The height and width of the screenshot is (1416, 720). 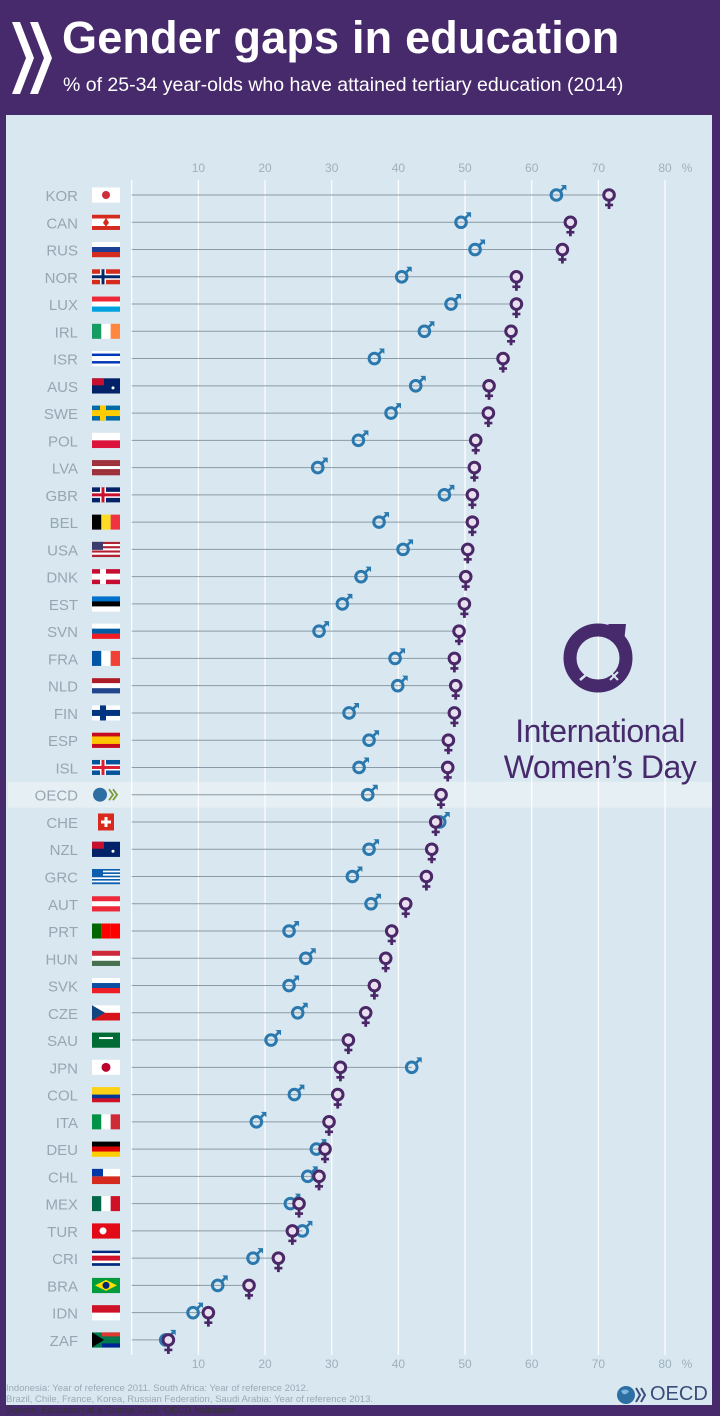 I want to click on row-nzl: NZL, so click(x=244, y=851).